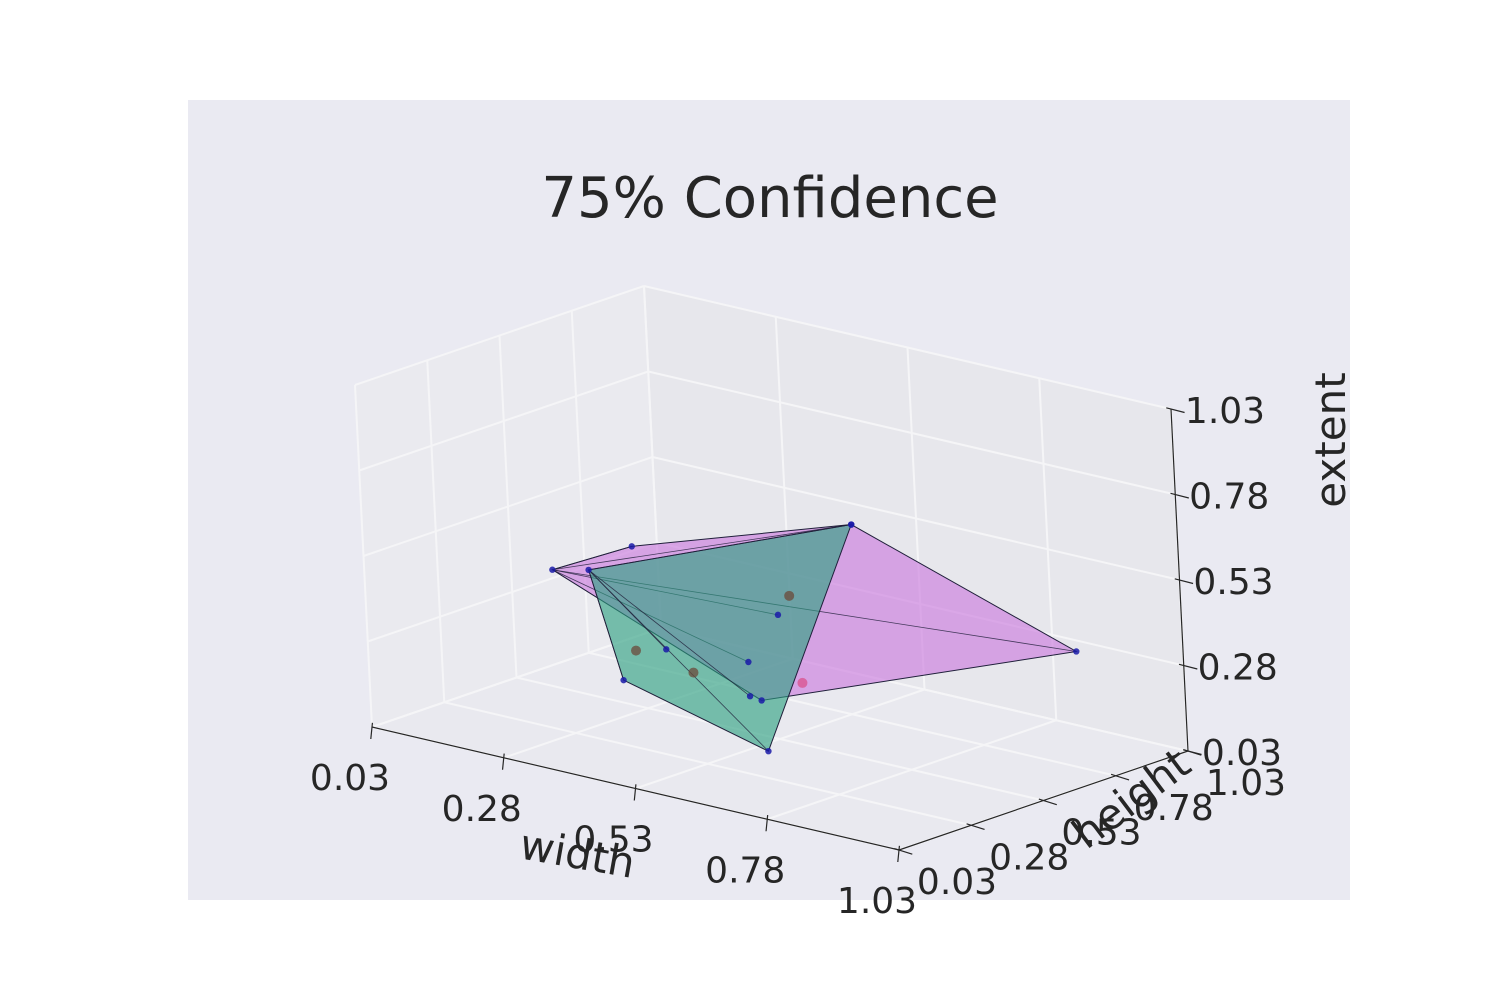 The height and width of the screenshot is (1000, 1500). Describe the element at coordinates (802, 682) in the screenshot. I see `pink-point` at that location.